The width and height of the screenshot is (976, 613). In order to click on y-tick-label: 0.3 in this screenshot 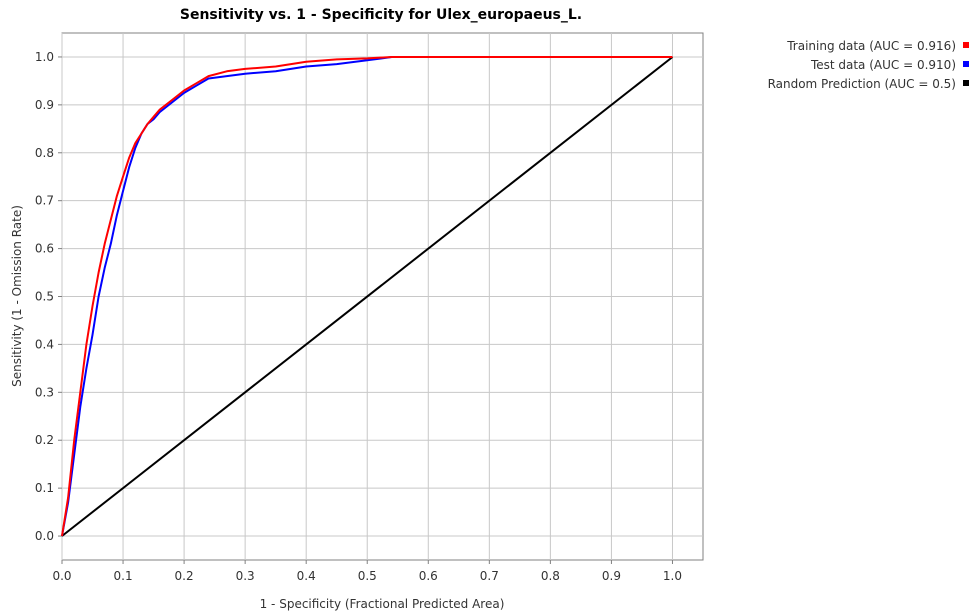, I will do `click(44, 392)`.